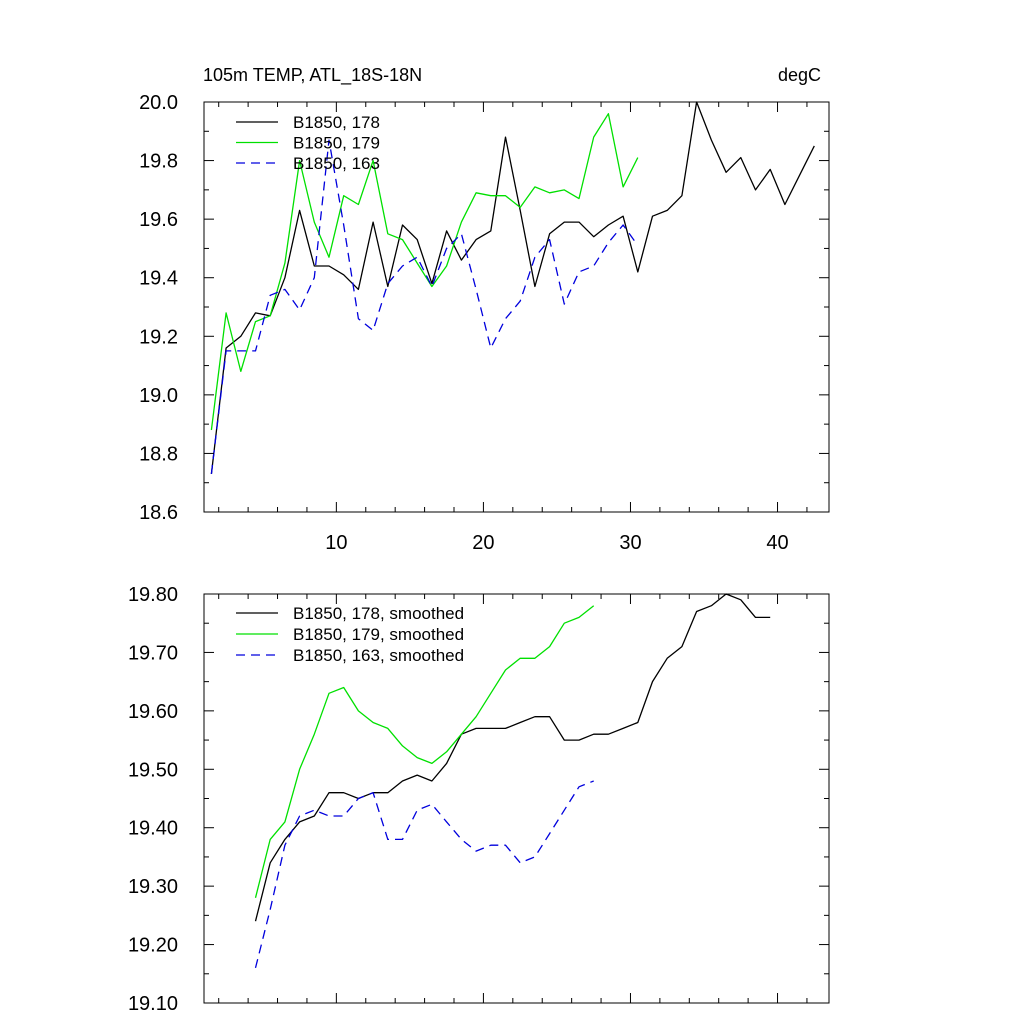 The image size is (1024, 1024). Describe the element at coordinates (158, 103) in the screenshot. I see `top-y-tick-label: 20.0` at that location.